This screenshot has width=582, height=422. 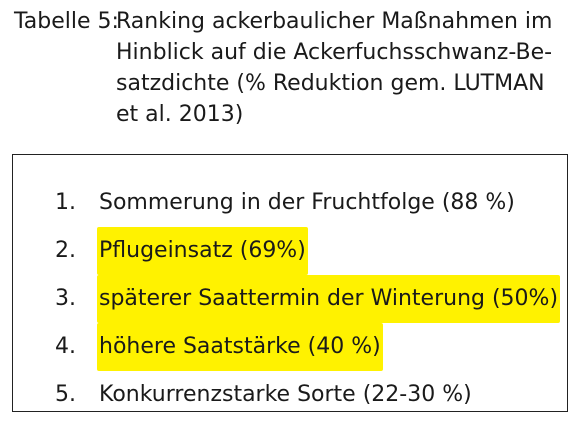 I want to click on list-item: 1. Sommerung in der Fruchtfolge (88 %), so click(x=290, y=203).